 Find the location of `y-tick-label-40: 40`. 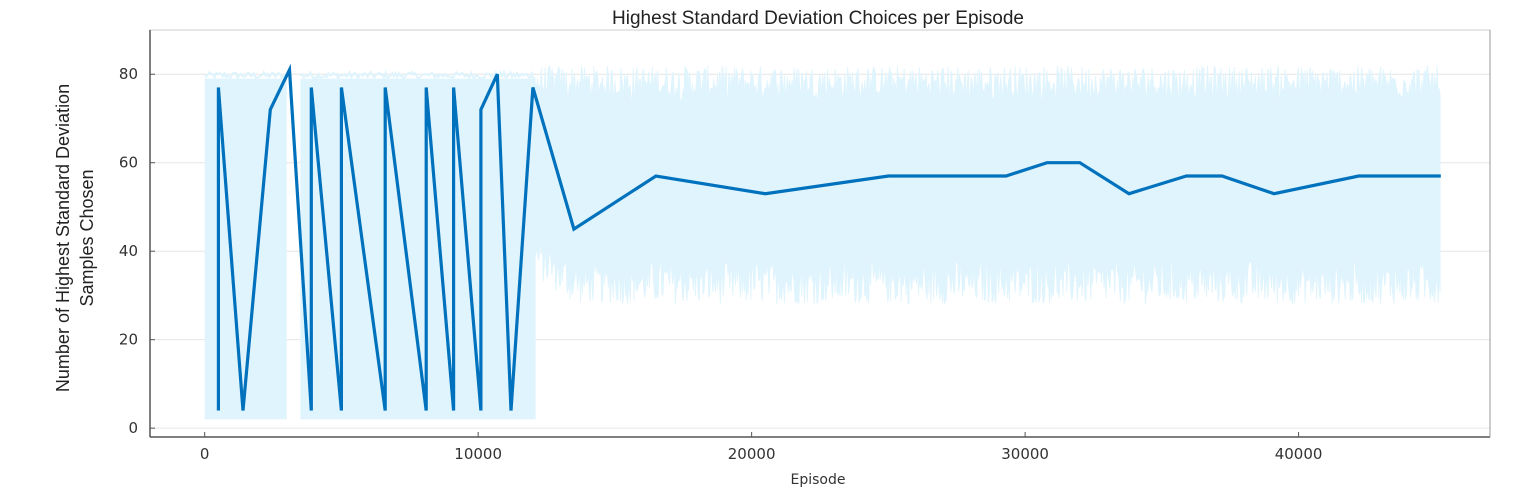

y-tick-label-40: 40 is located at coordinates (128, 251).